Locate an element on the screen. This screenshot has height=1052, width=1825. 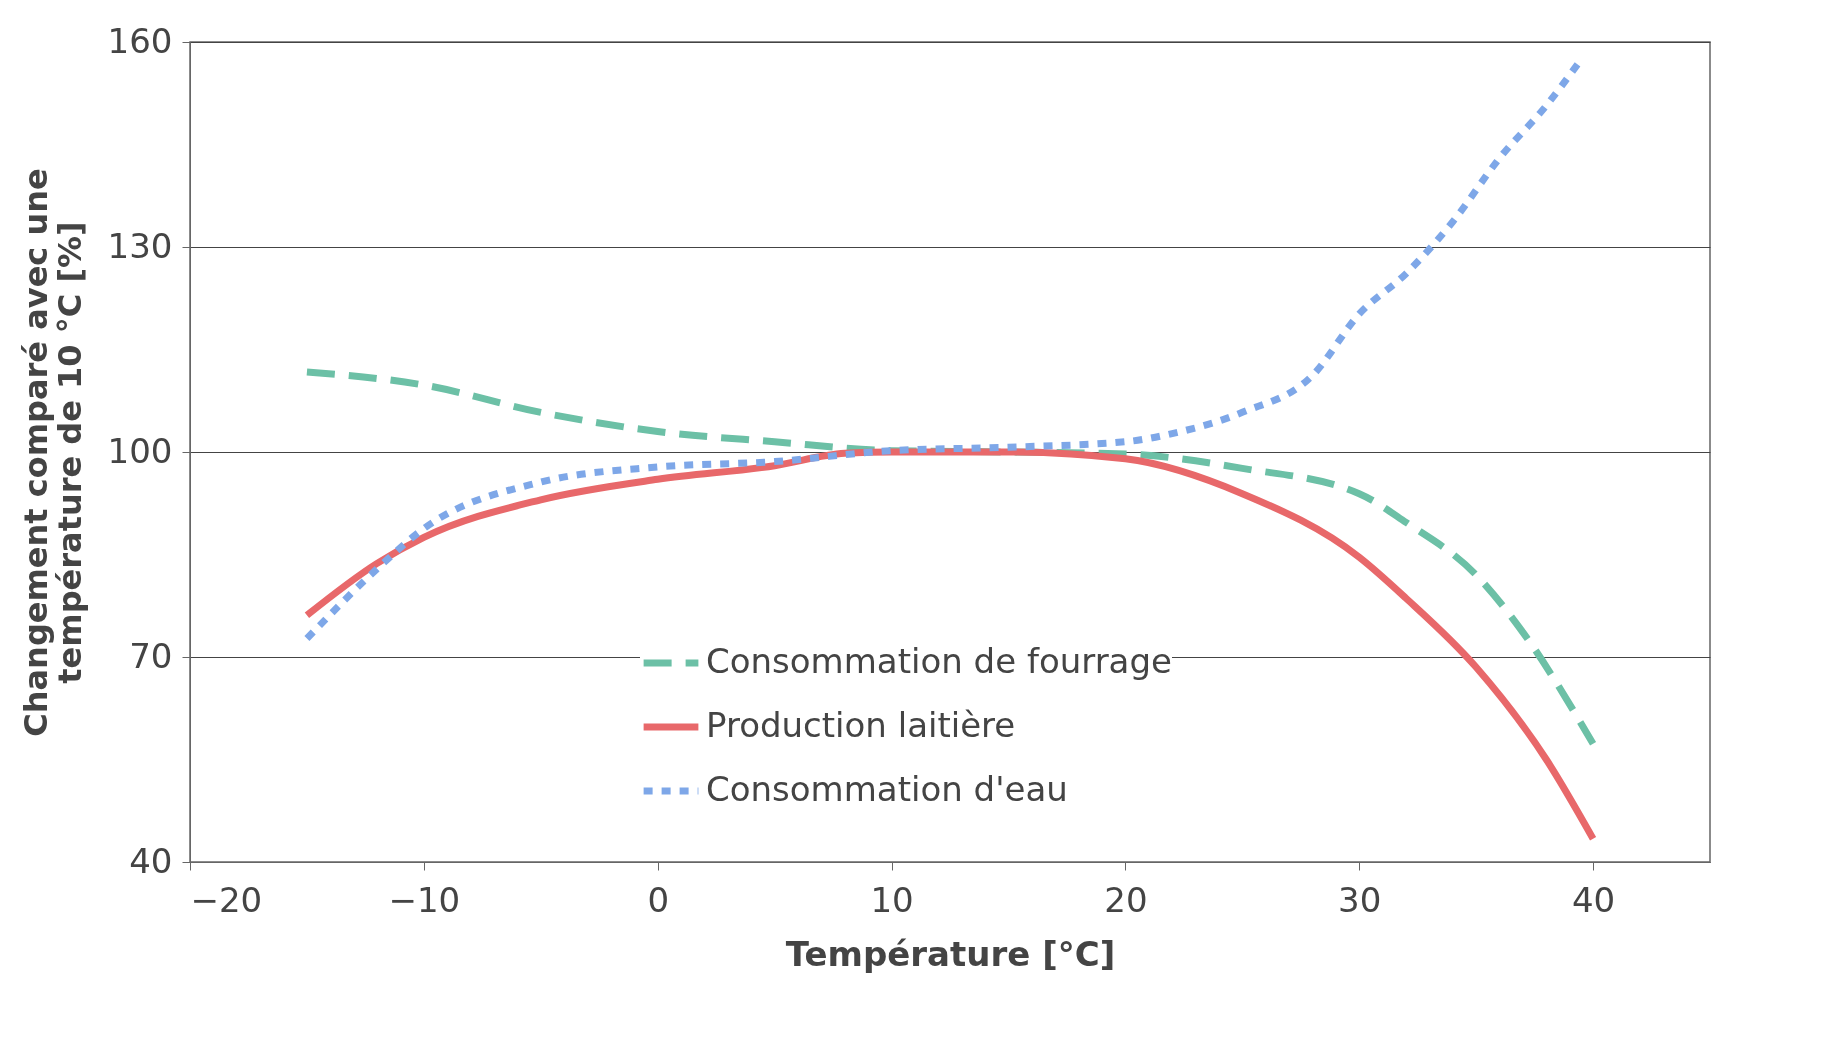
legend-label: Consommation d'eau is located at coordinates (887, 789).